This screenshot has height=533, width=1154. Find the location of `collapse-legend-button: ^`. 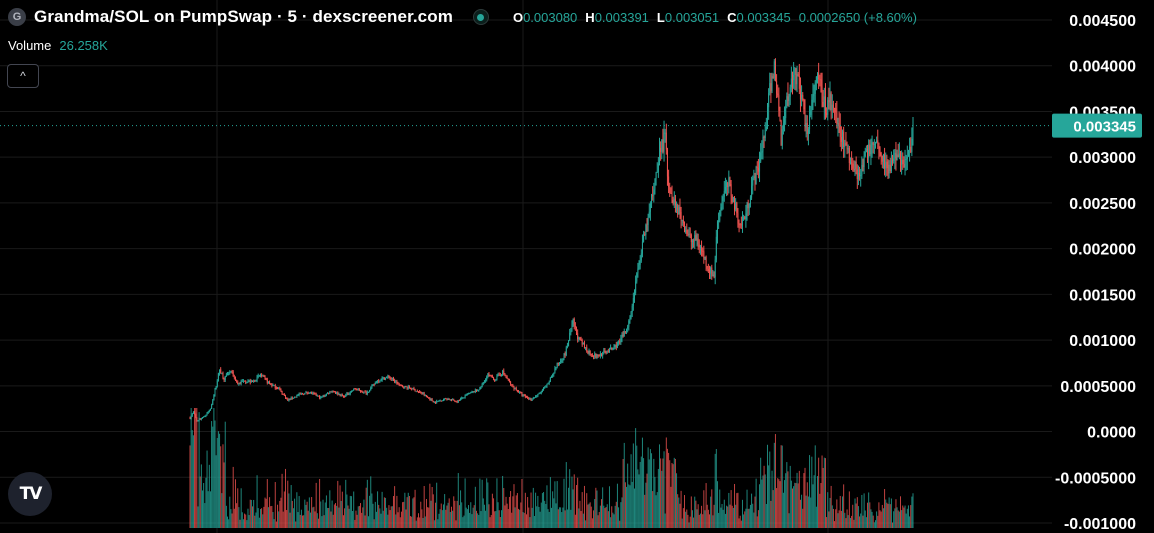

collapse-legend-button: ^ is located at coordinates (23, 76).